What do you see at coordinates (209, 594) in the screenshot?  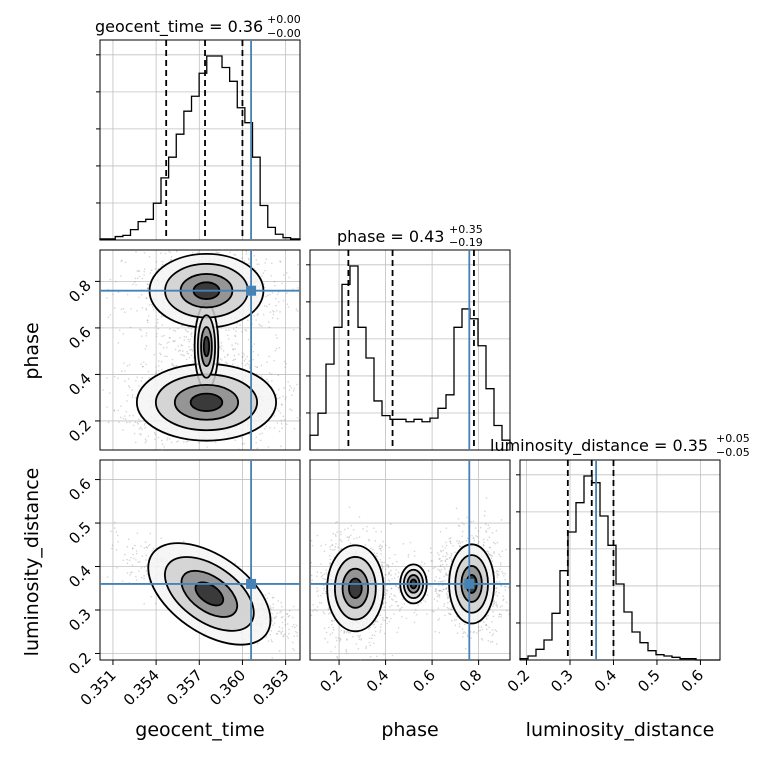 I see `contour-level` at bounding box center [209, 594].